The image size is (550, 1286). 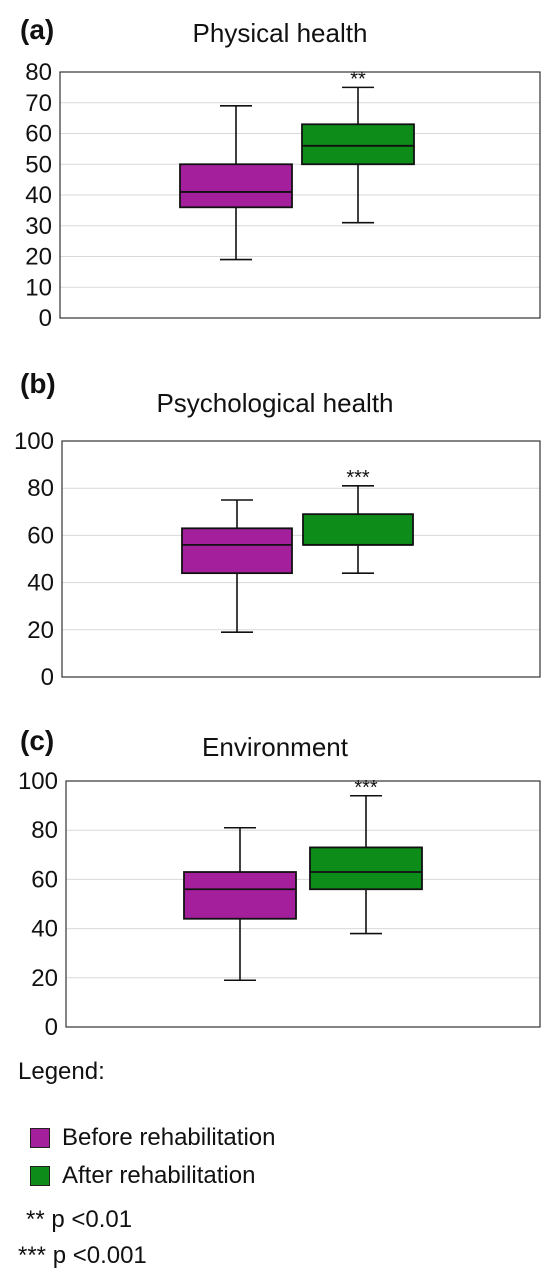 I want to click on y-tick-label: 50, so click(x=38, y=164).